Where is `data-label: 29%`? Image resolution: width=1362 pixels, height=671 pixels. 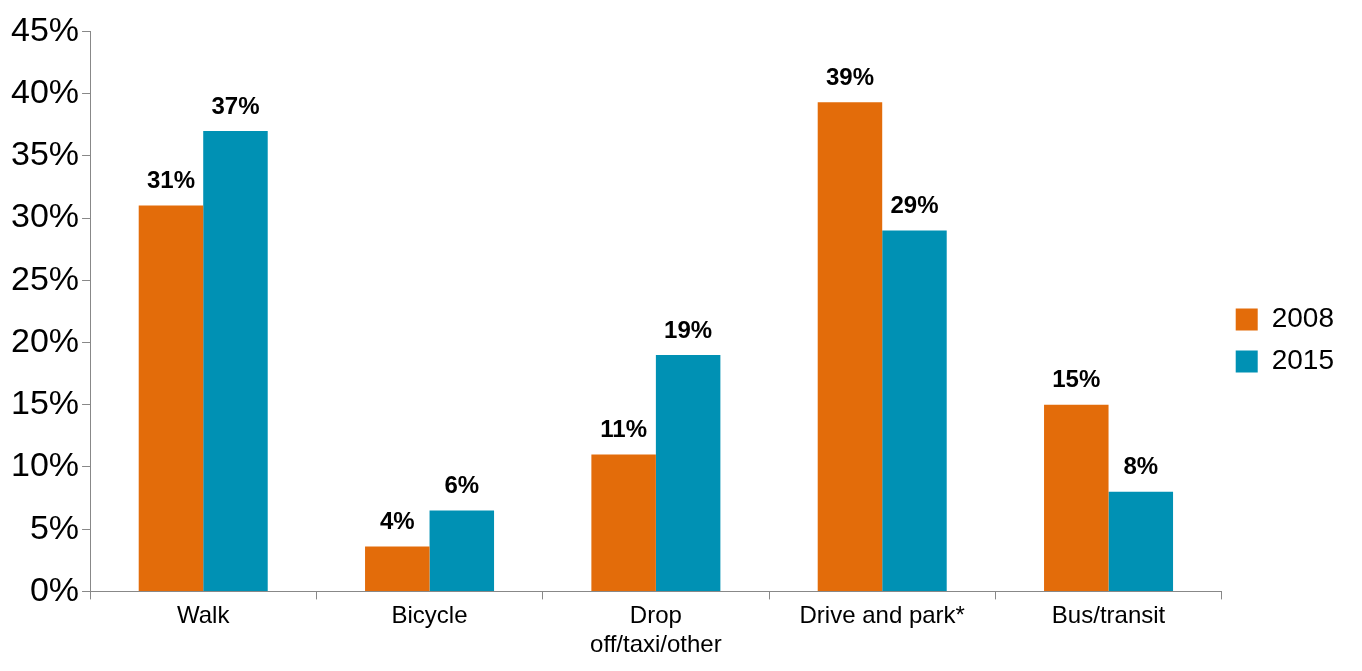 data-label: 29% is located at coordinates (914, 205).